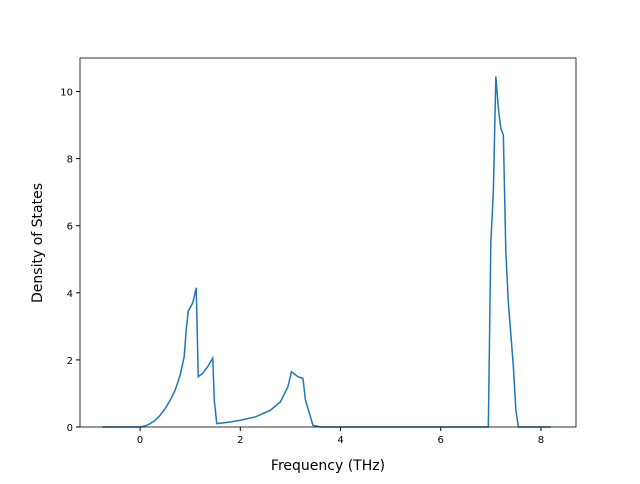 This screenshot has height=484, width=640. What do you see at coordinates (70, 428) in the screenshot?
I see `y-tick-label: 0` at bounding box center [70, 428].